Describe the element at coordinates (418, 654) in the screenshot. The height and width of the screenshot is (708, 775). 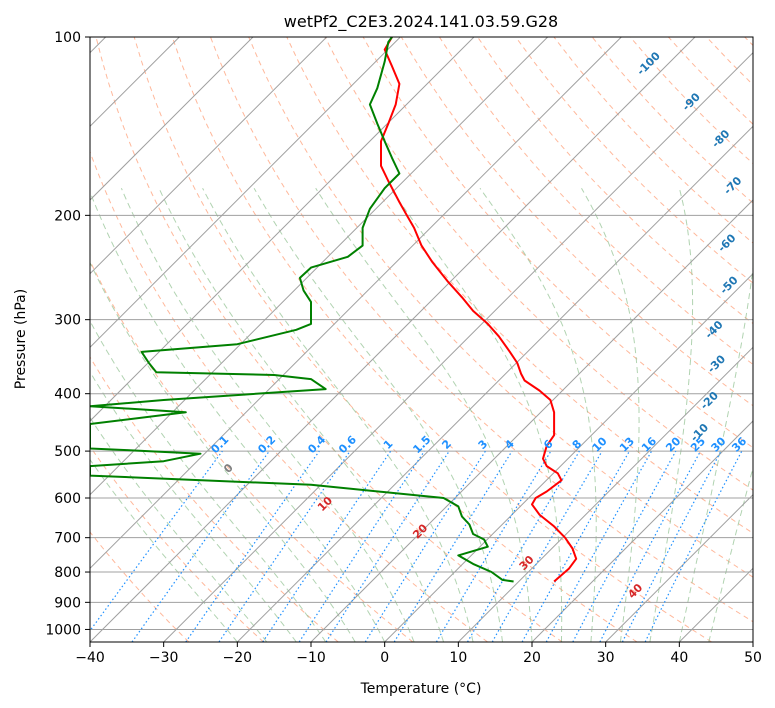
I see `x-axis: −40 −30 −20 −10 0 10 20 30 40 50` at that location.